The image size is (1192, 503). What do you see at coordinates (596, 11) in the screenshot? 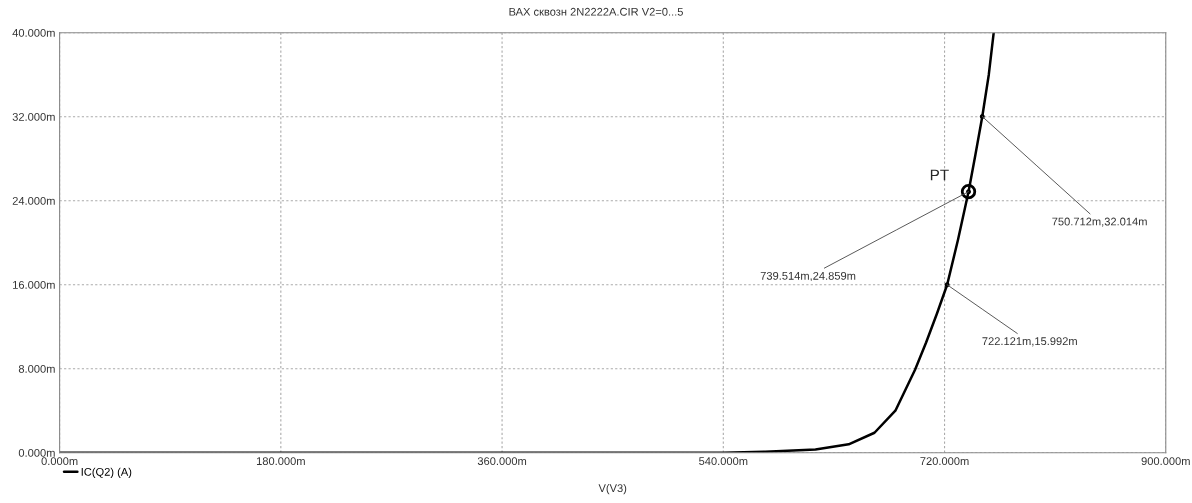
I see `chart-title: ВАХ сквозн 2N2222A.CIR V2=0...5` at bounding box center [596, 11].